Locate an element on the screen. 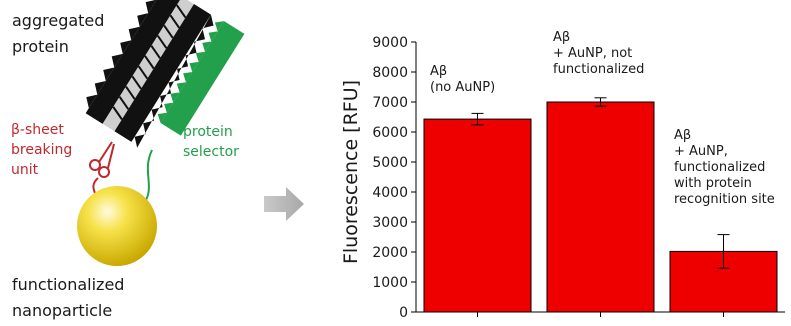  label-beta-sheet-breaker: β-sheet breaking unit is located at coordinates (42, 150).